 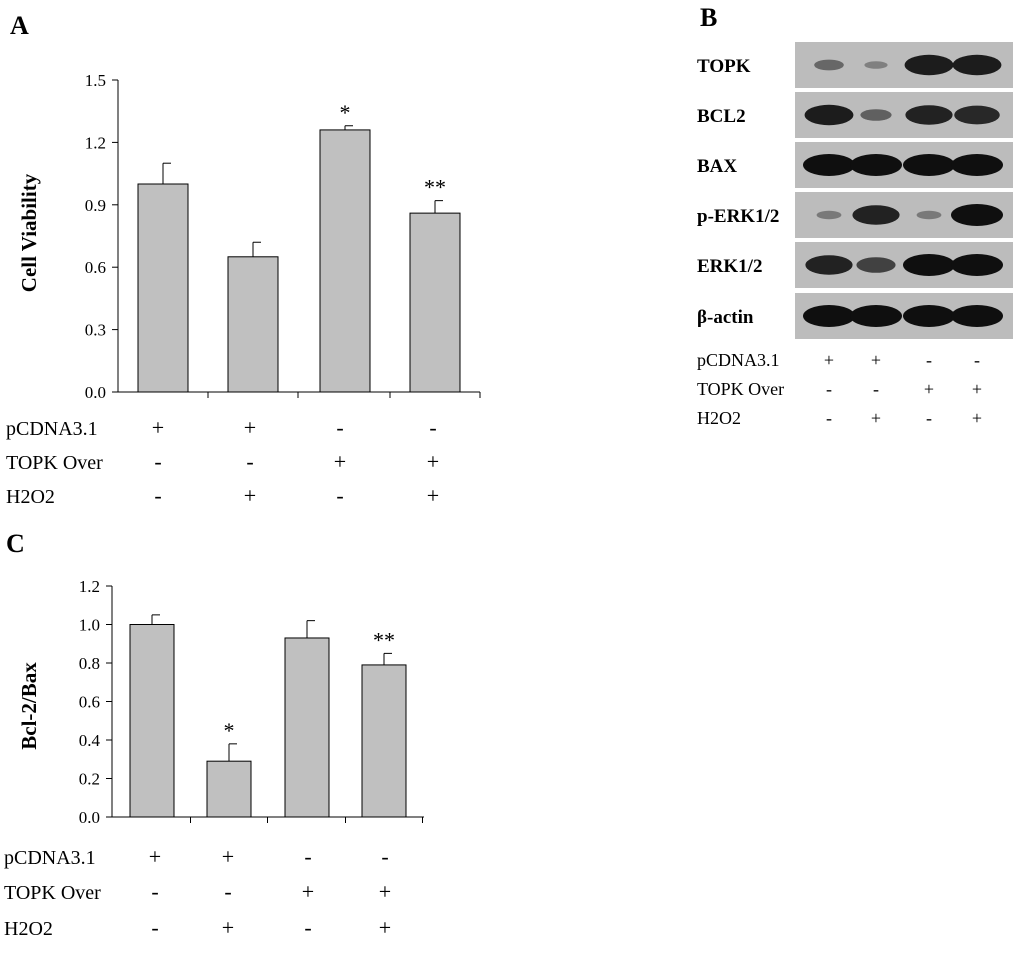 What do you see at coordinates (229, 730) in the screenshot?
I see `significance-marker: *` at bounding box center [229, 730].